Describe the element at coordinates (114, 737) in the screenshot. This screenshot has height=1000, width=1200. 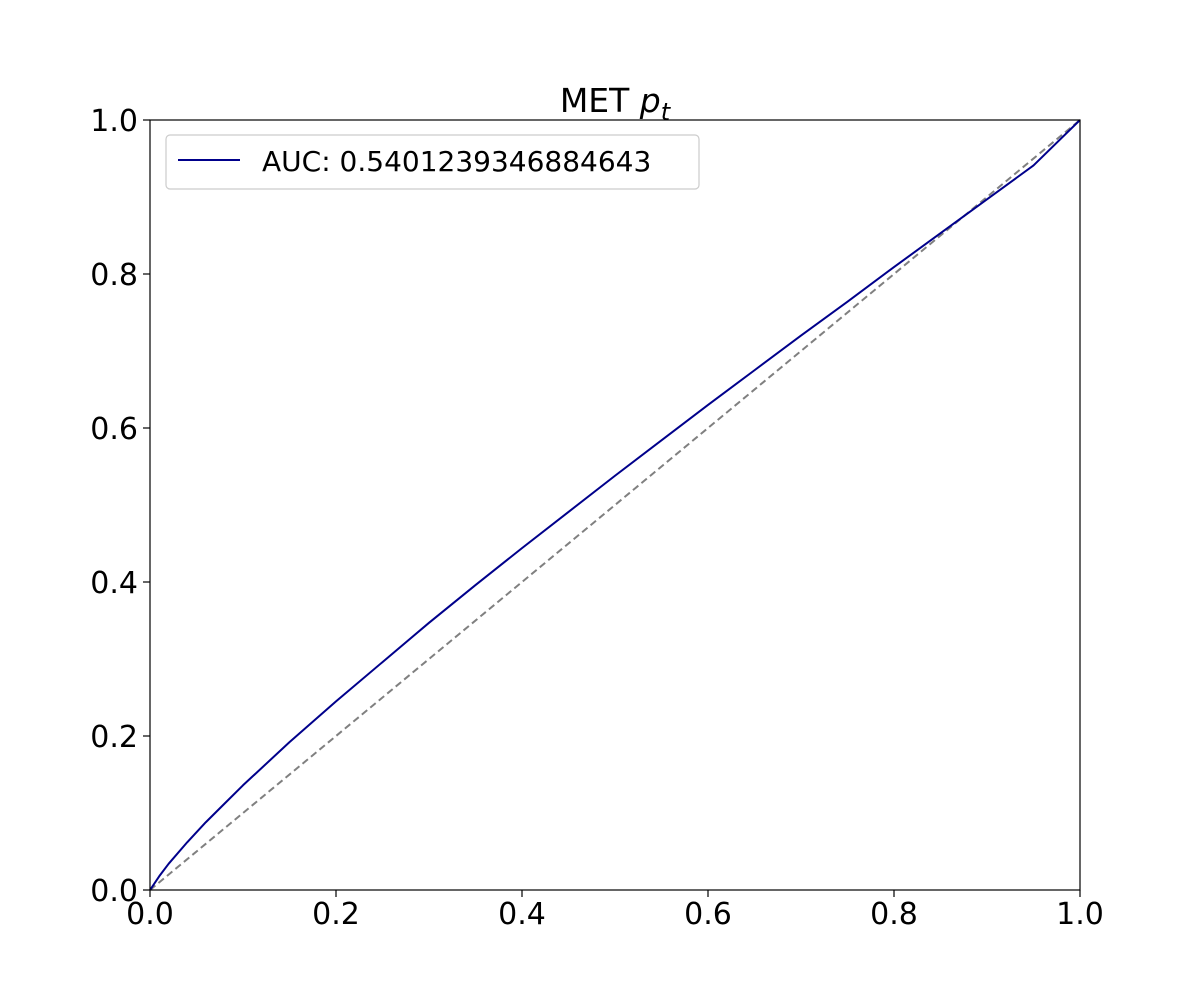
I see `y-tick-label: 0.2` at that location.